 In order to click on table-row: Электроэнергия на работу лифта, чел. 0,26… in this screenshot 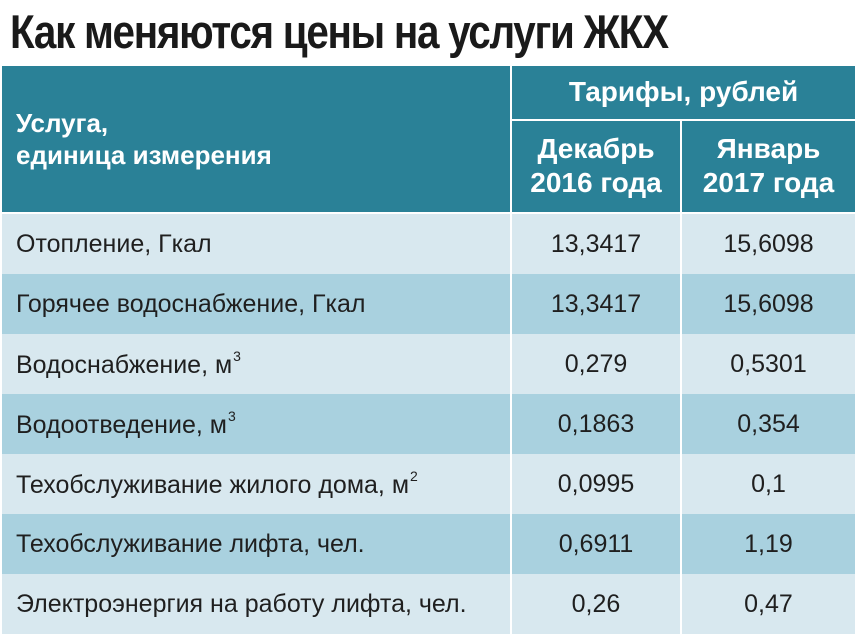, I will do `click(427, 604)`.